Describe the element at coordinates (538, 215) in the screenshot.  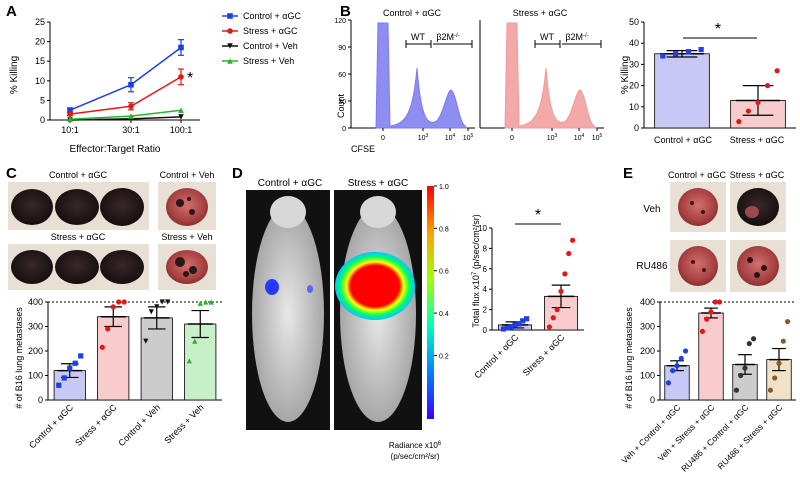
I see `panel-d-significance: *` at that location.